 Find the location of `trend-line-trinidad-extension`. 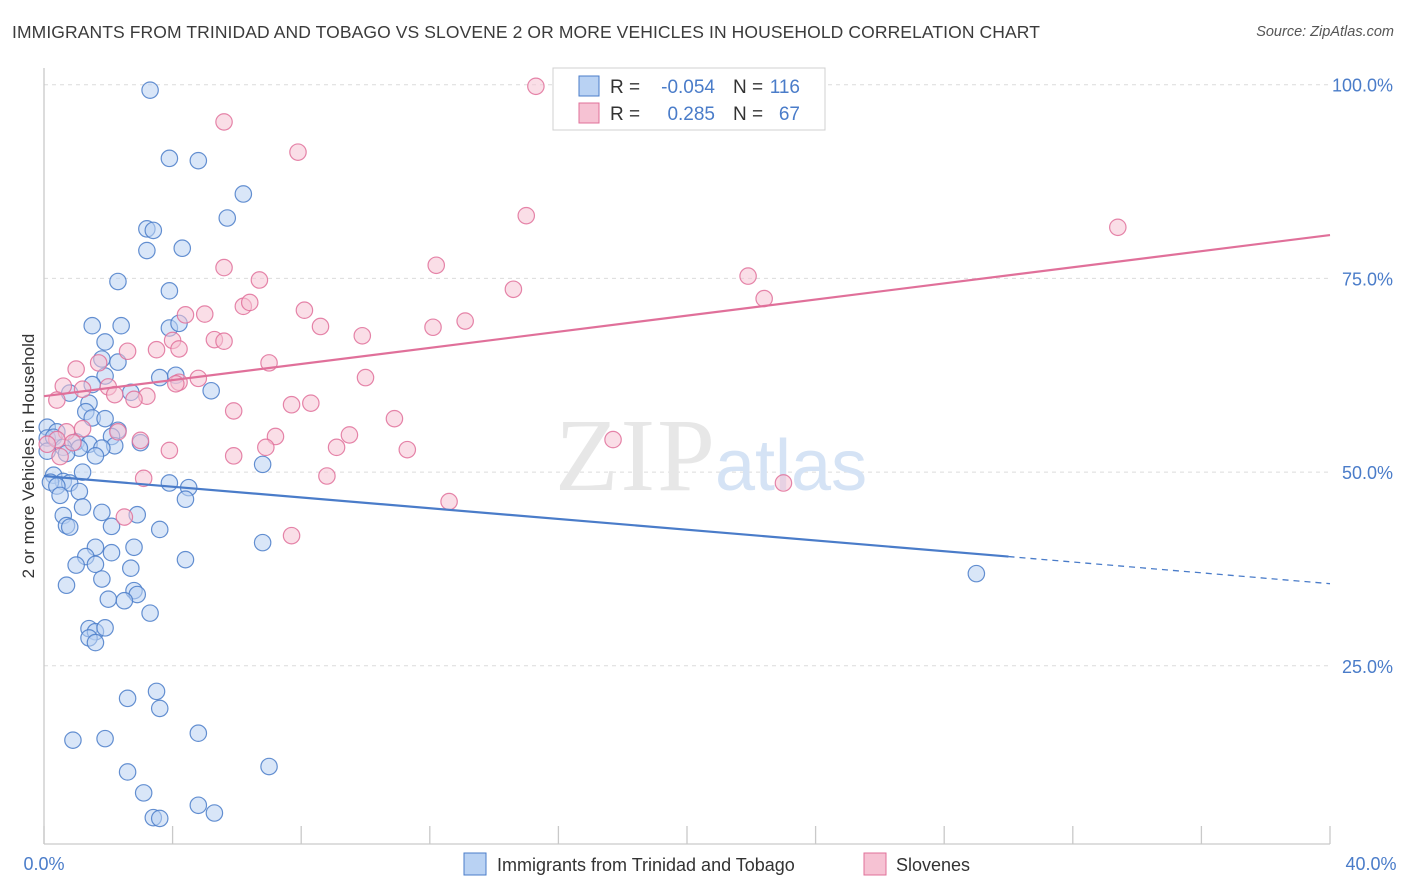

trend-line-trinidad-extension is located at coordinates (1169, 570).